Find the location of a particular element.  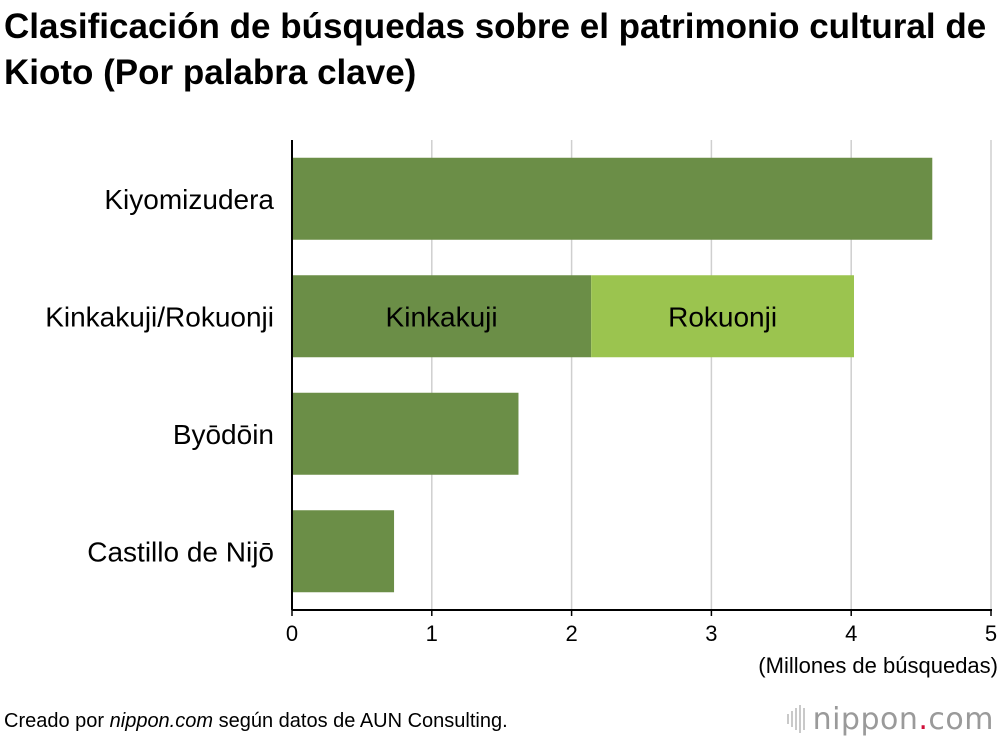

bar-segment-label: Kinkakuji is located at coordinates (442, 316).